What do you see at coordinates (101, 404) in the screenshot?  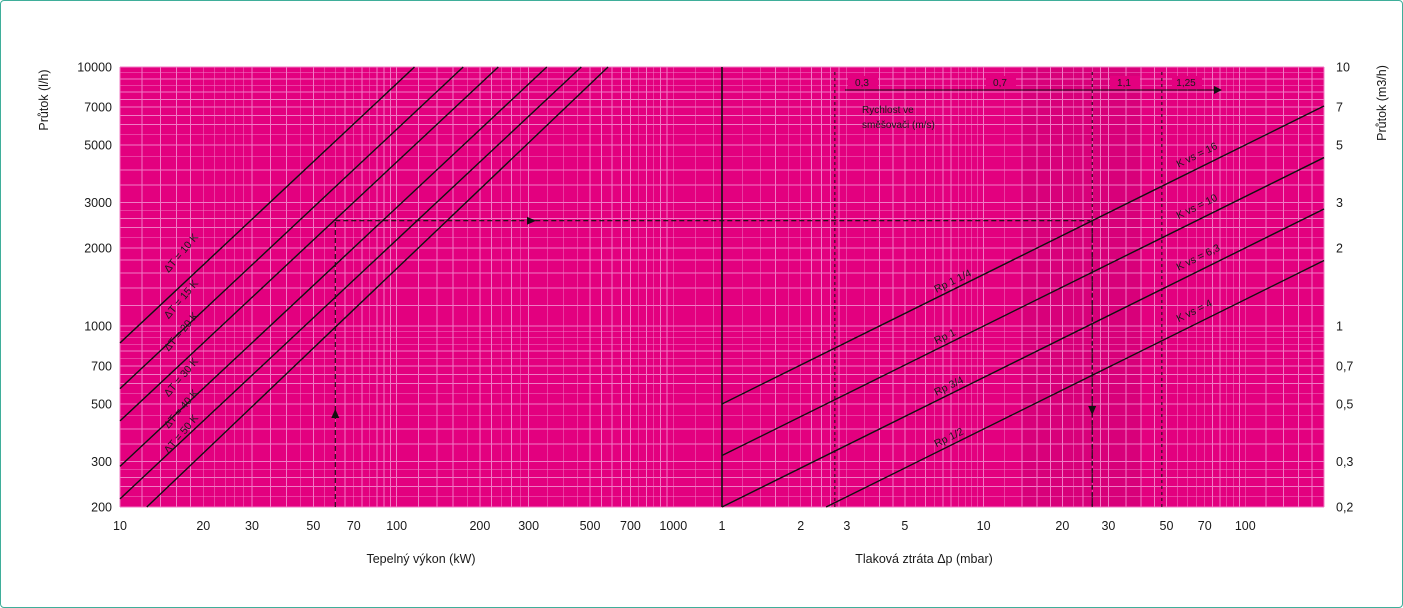 I see `y-tick-label-left: 500` at bounding box center [101, 404].